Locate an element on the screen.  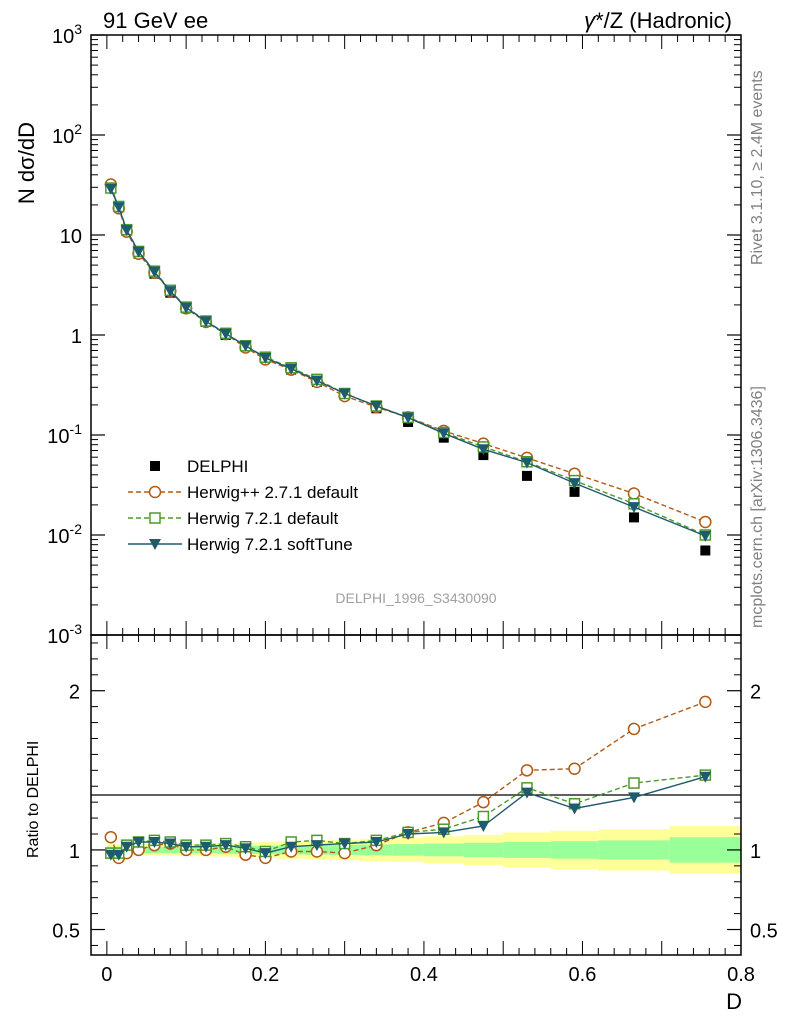
ratio-y-axis-label: Ratio to DELPHI is located at coordinates (33, 799).